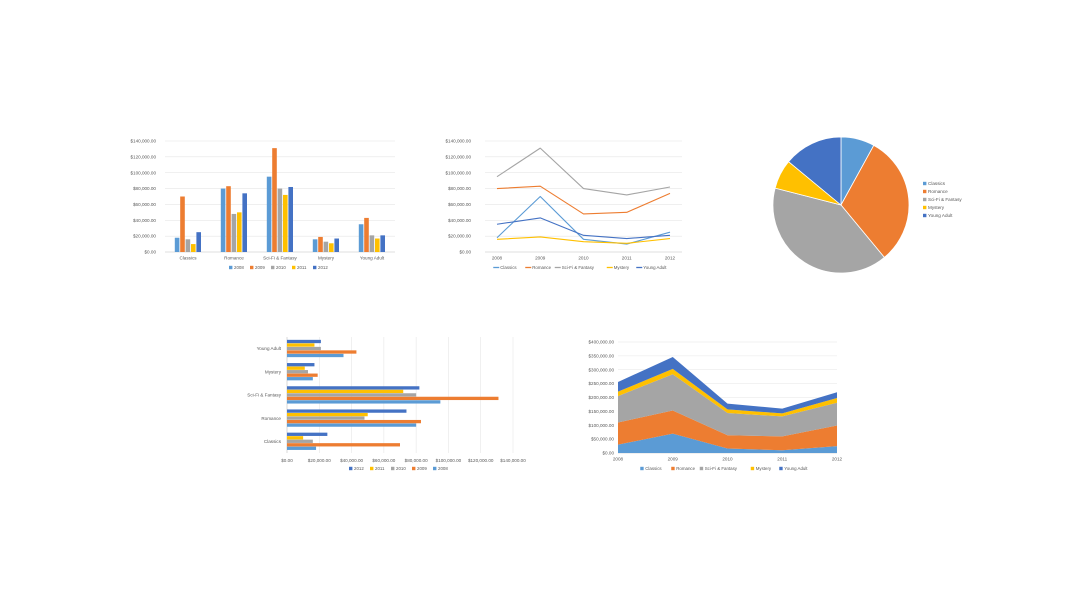 The width and height of the screenshot is (1076, 604). Describe the element at coordinates (443, 468) in the screenshot. I see `barh-legend-label-2008: 2008` at that location.